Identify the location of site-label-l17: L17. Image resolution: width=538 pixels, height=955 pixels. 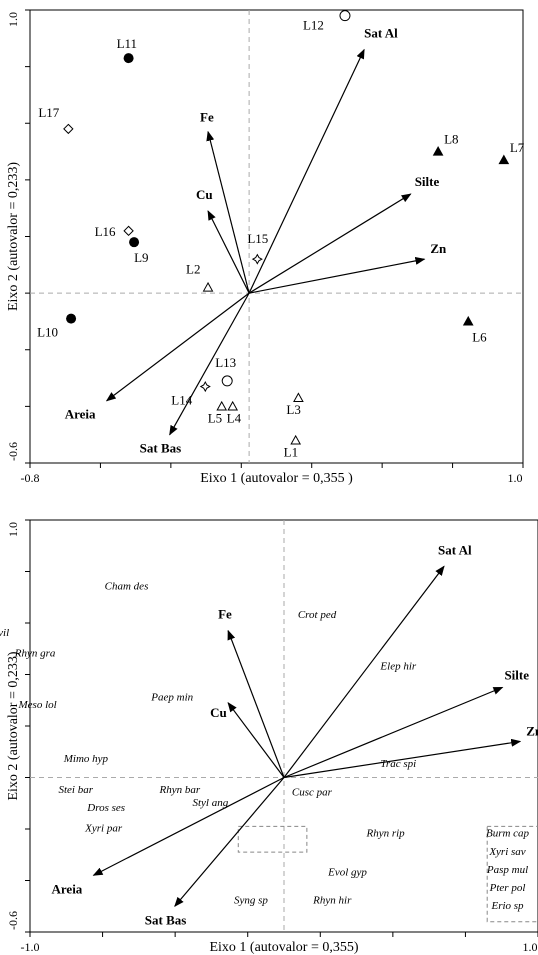
(48, 112).